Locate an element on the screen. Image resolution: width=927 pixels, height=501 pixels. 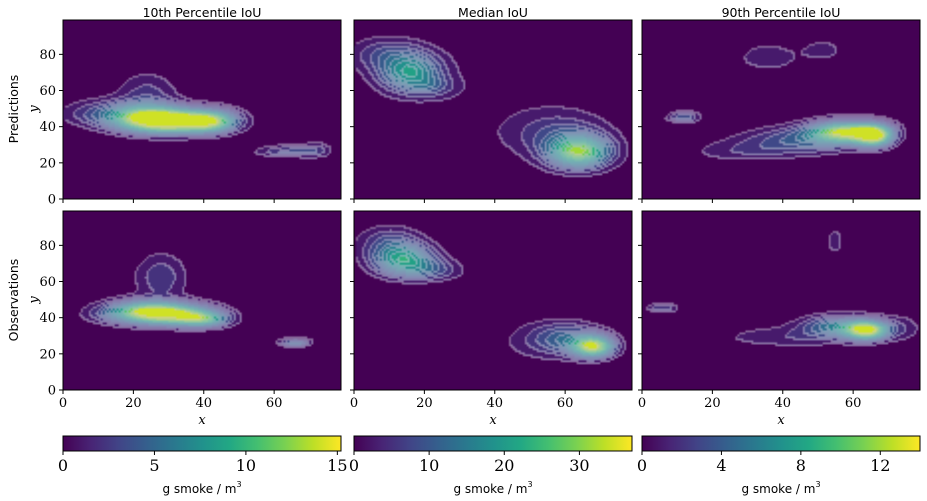
colorbar-tick-label: 20 is located at coordinates (504, 465).